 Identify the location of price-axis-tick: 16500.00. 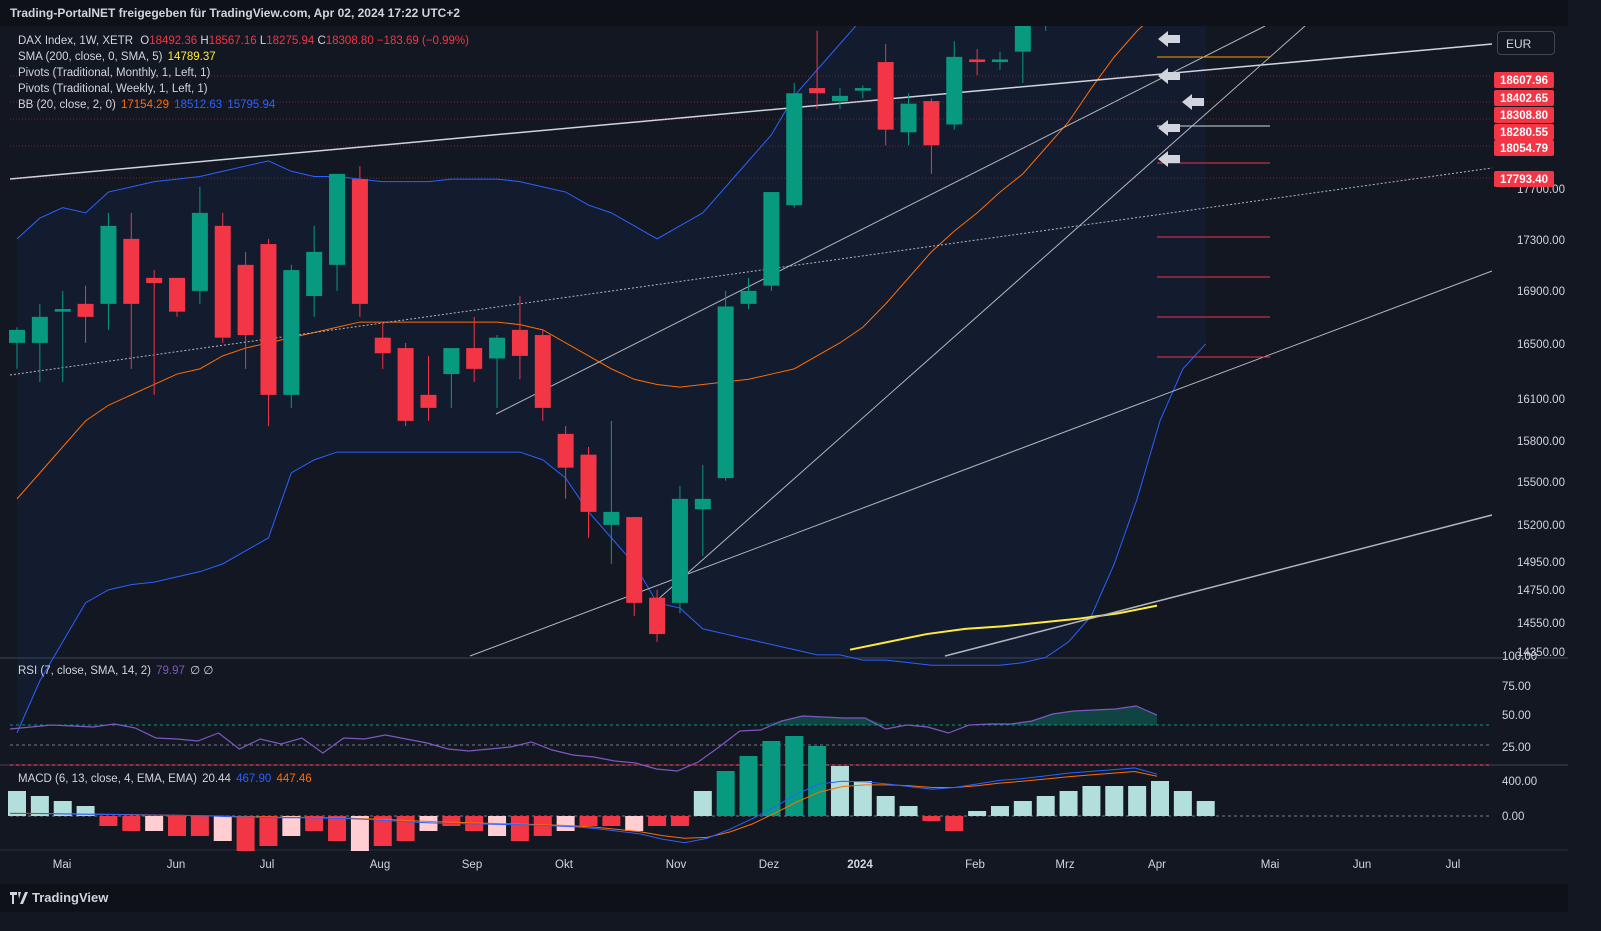
(1541, 345).